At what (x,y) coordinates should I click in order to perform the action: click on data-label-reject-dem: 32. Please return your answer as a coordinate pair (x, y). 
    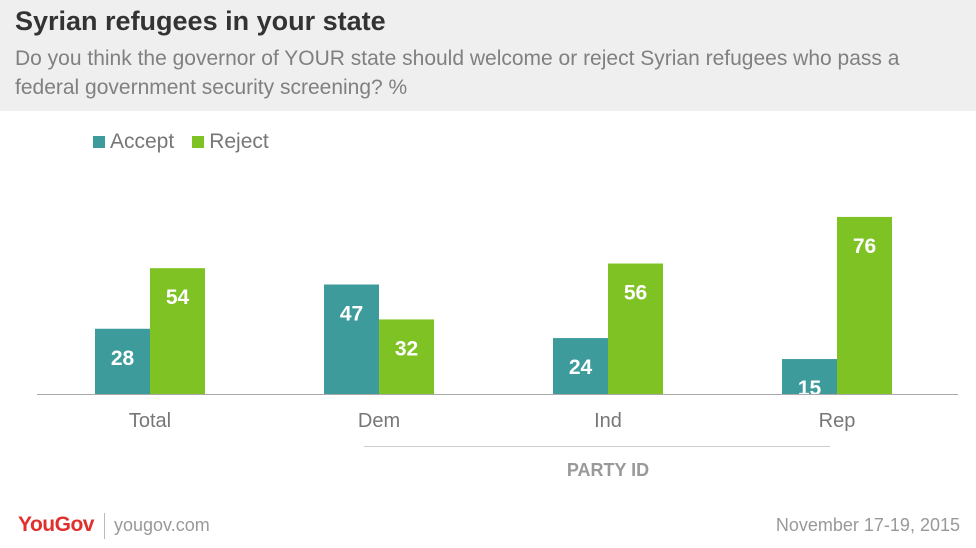
    Looking at the image, I should click on (406, 348).